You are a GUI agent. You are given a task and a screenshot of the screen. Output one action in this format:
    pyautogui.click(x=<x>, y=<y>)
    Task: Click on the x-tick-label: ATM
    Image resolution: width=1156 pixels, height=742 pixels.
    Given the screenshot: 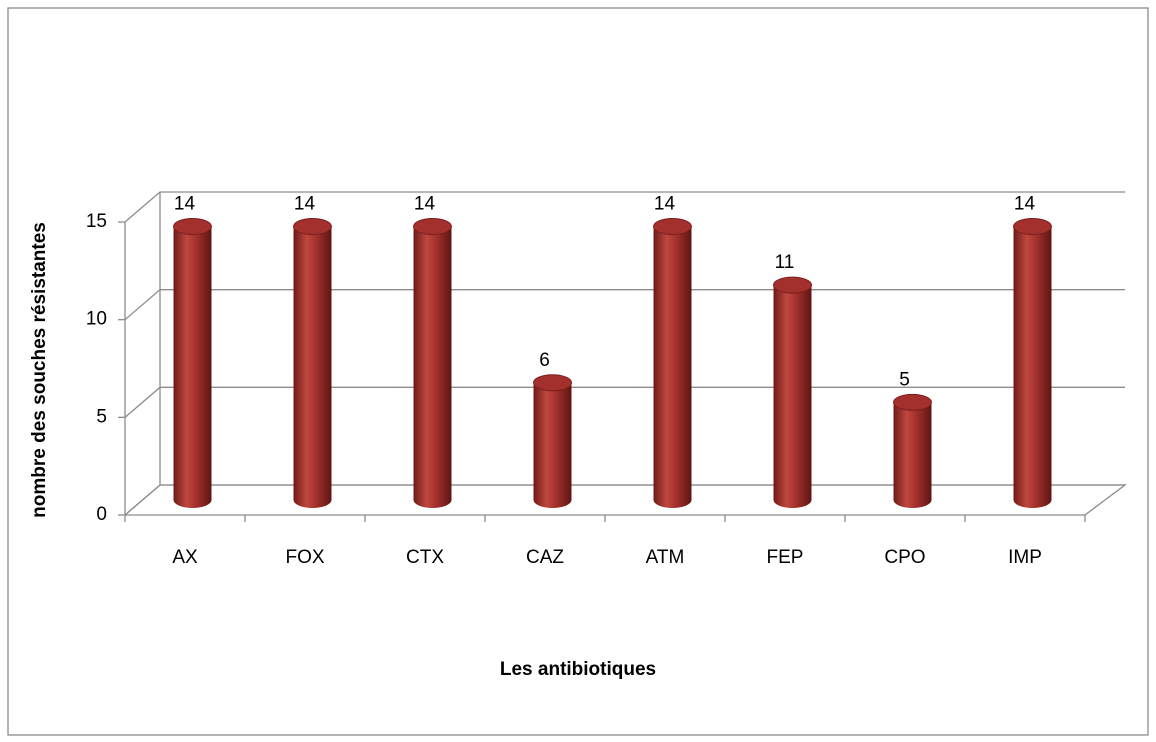 What is the action you would take?
    pyautogui.click(x=665, y=557)
    